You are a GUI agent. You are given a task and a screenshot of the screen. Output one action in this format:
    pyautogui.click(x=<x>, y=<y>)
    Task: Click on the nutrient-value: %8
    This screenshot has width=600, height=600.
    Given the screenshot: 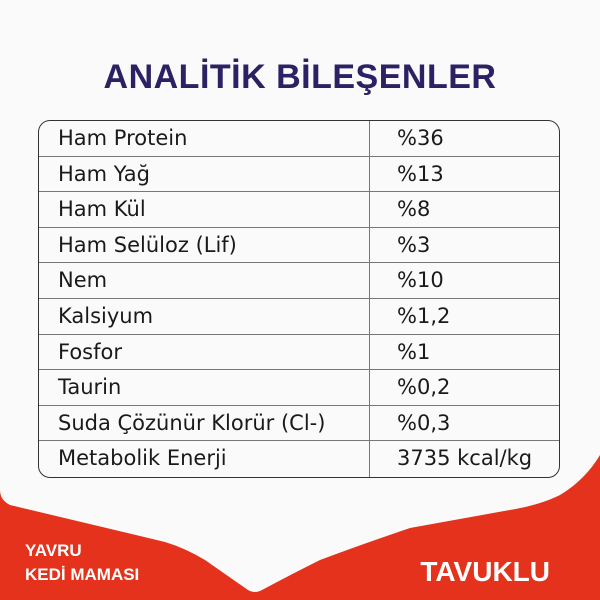 What is the action you would take?
    pyautogui.click(x=414, y=209)
    